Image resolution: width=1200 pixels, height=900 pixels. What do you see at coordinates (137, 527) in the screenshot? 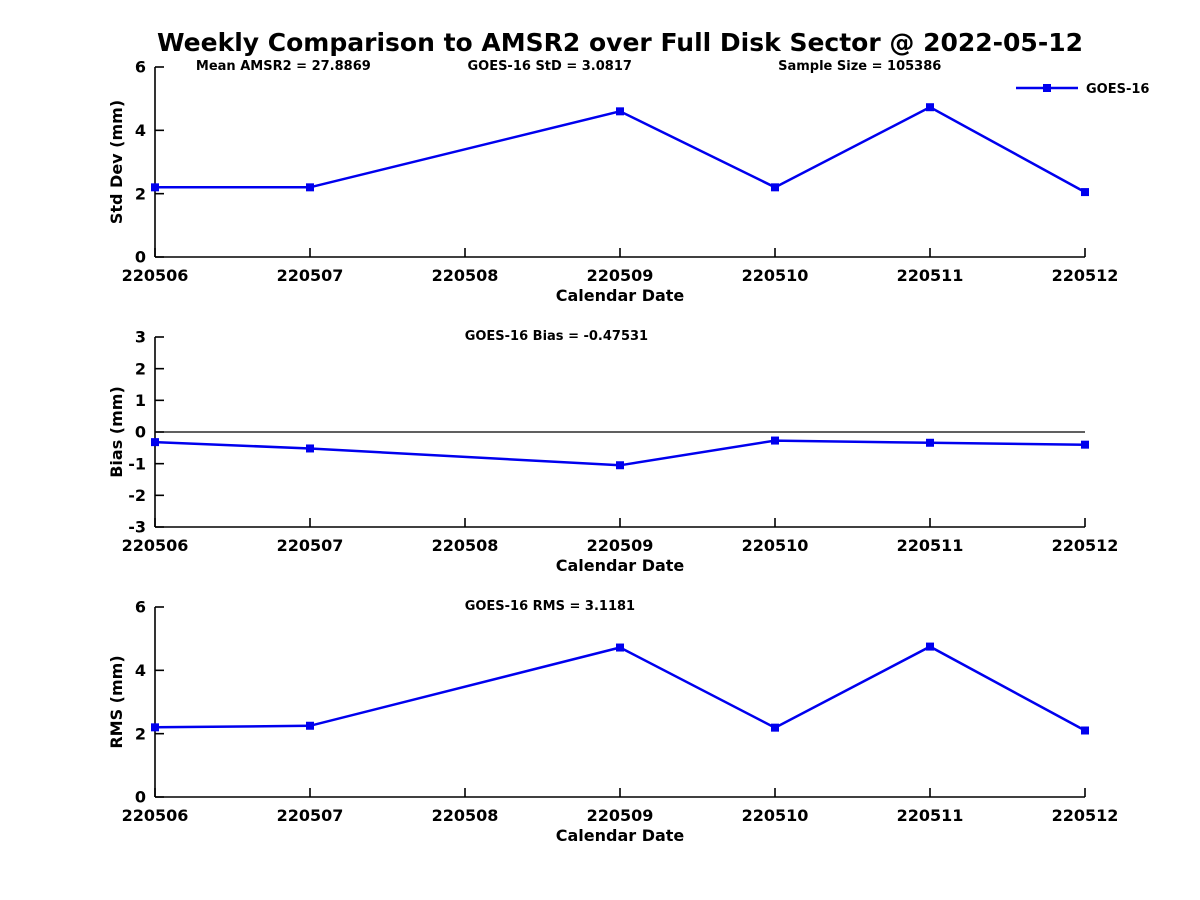
I see `y-tick-label: -3` at bounding box center [137, 527].